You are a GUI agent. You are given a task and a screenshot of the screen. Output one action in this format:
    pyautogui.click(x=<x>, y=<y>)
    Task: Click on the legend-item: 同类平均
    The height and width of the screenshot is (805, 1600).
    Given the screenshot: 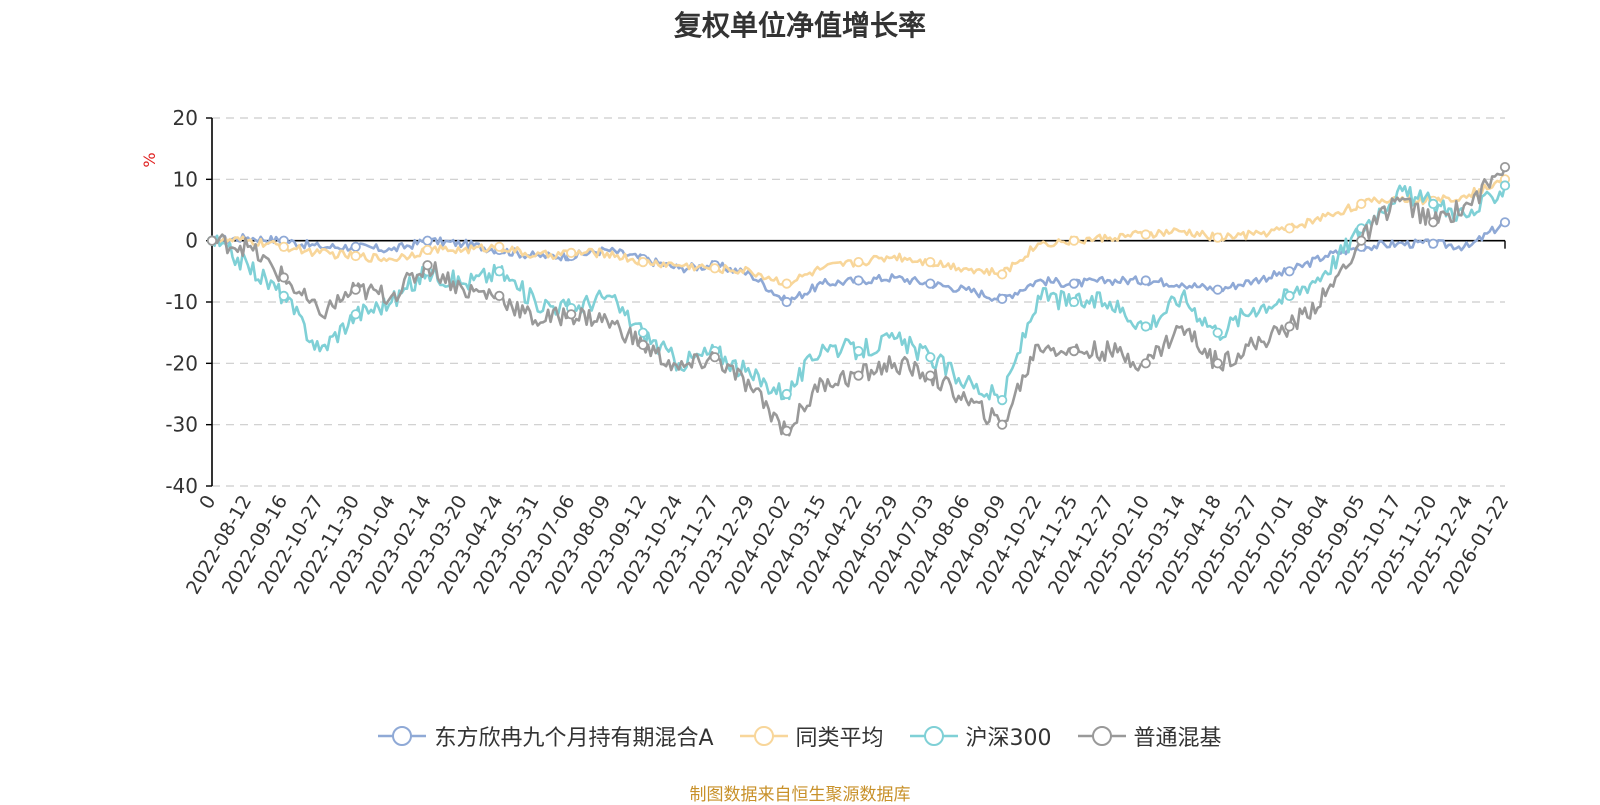 What is the action you would take?
    pyautogui.click(x=811, y=736)
    